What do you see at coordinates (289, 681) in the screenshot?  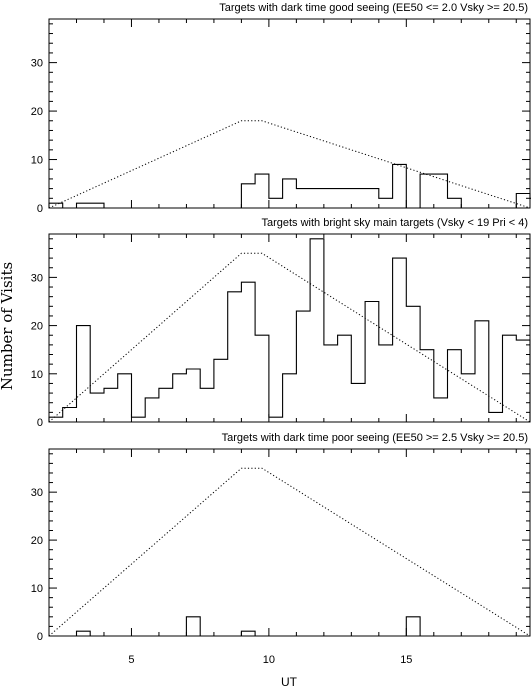 I see `x-axis-title: UT` at bounding box center [289, 681].